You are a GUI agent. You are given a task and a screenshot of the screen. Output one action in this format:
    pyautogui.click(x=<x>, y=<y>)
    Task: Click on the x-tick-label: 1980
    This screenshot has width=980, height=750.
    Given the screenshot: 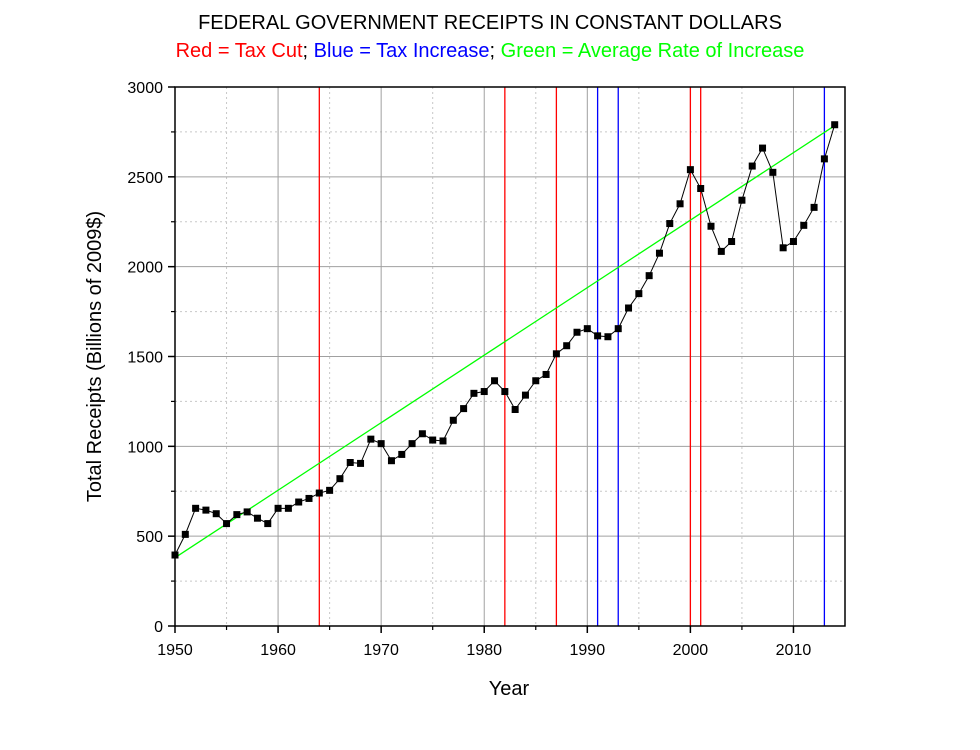 What is the action you would take?
    pyautogui.click(x=484, y=650)
    